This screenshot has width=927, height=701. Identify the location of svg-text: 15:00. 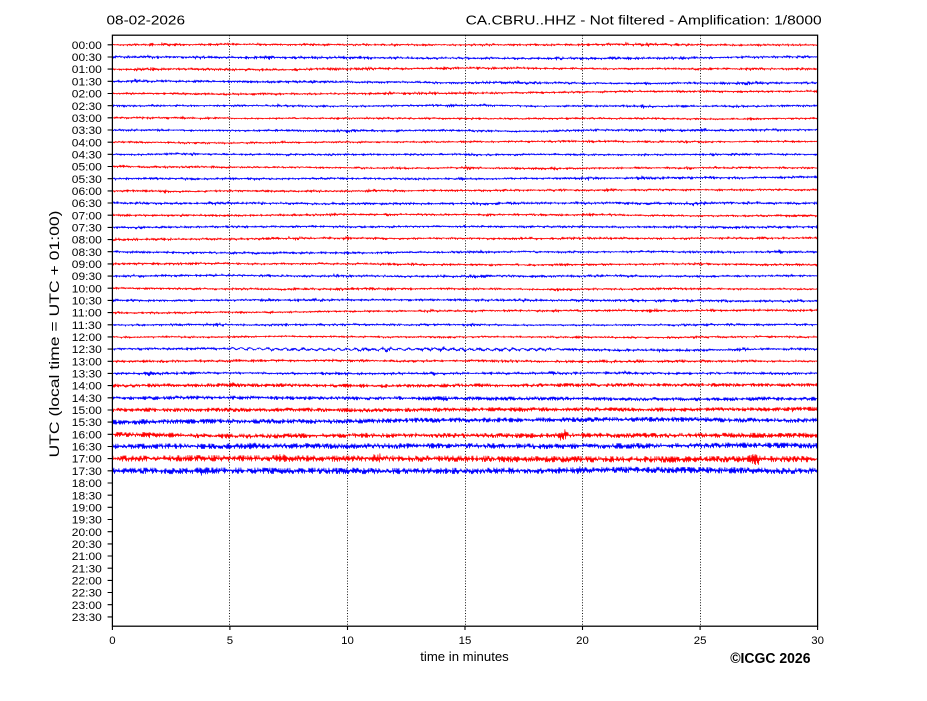
(87, 411).